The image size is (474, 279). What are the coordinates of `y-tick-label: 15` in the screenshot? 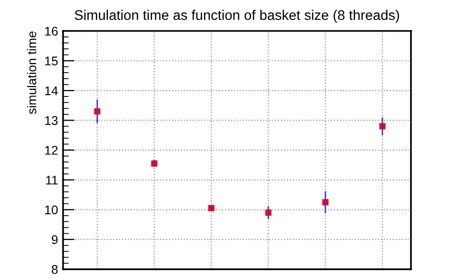 It's located at (51, 61).